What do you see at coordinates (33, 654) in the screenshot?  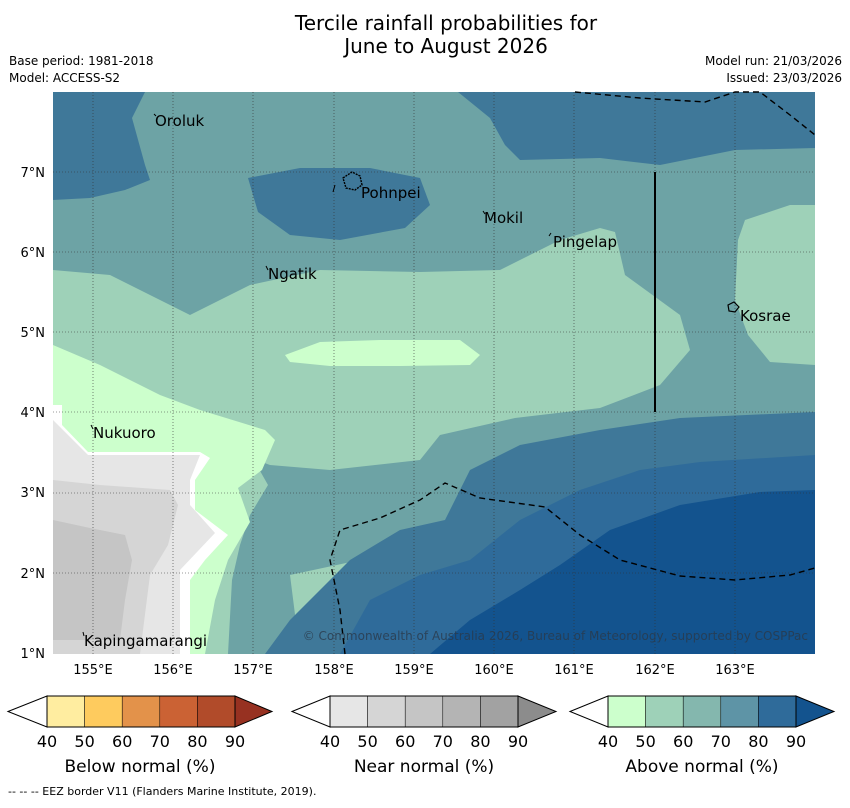 I see `lat-label-1n: 1°N` at bounding box center [33, 654].